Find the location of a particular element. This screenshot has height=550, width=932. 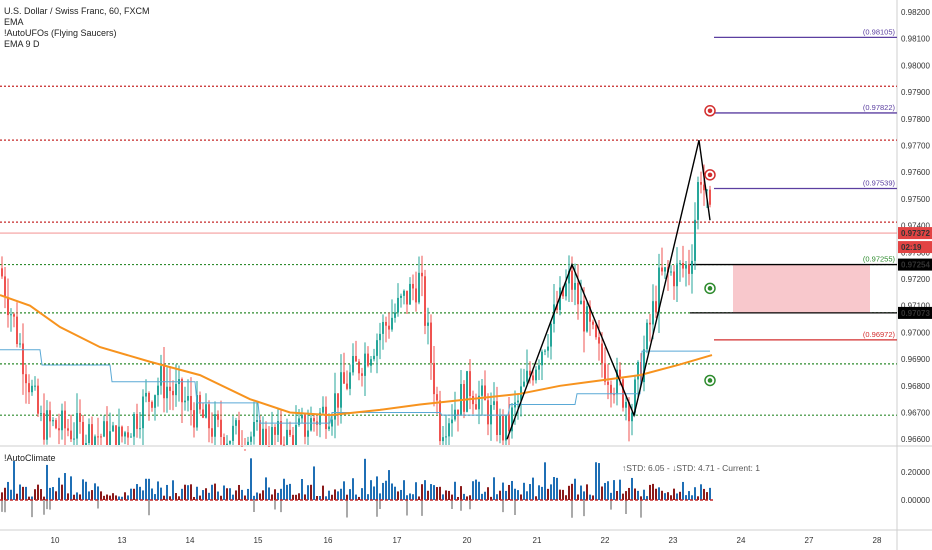

price-badge-label: 0.97073 is located at coordinates (915, 313).